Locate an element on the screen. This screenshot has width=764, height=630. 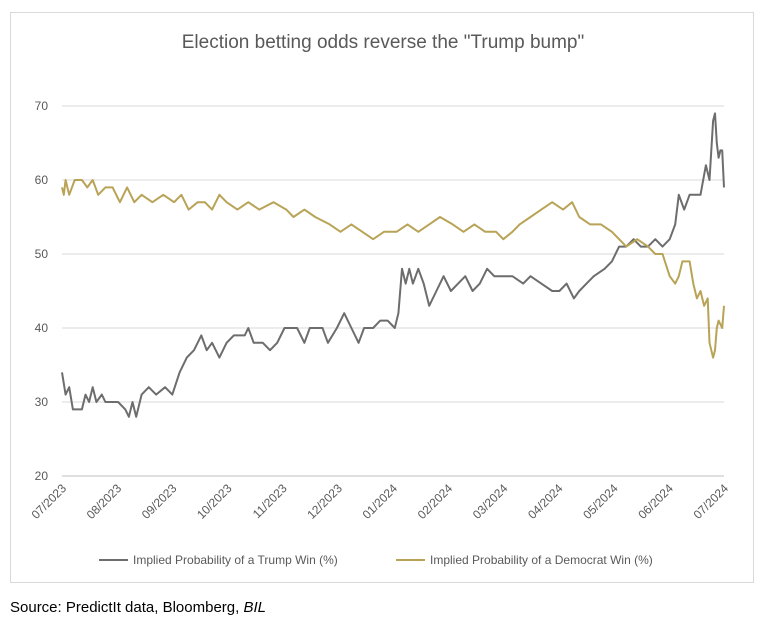
y-tick-label: 30 is located at coordinates (42, 402).